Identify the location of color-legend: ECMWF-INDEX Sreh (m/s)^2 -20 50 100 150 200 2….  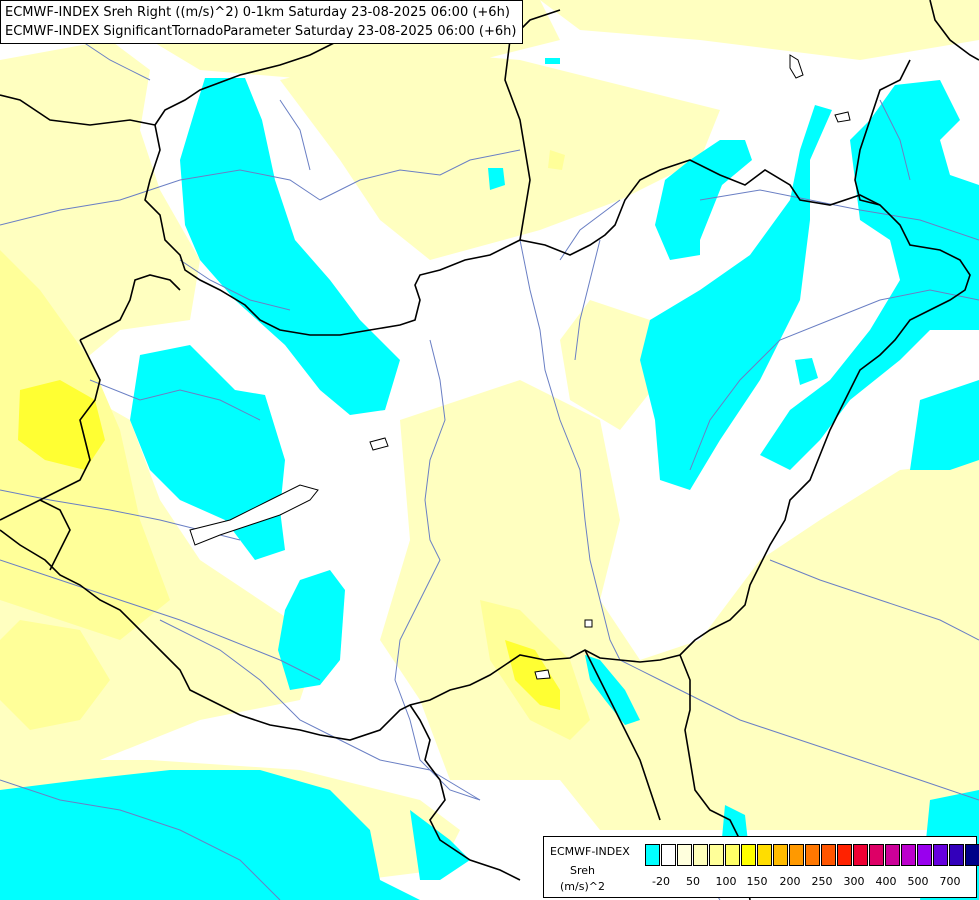
(761, 867).